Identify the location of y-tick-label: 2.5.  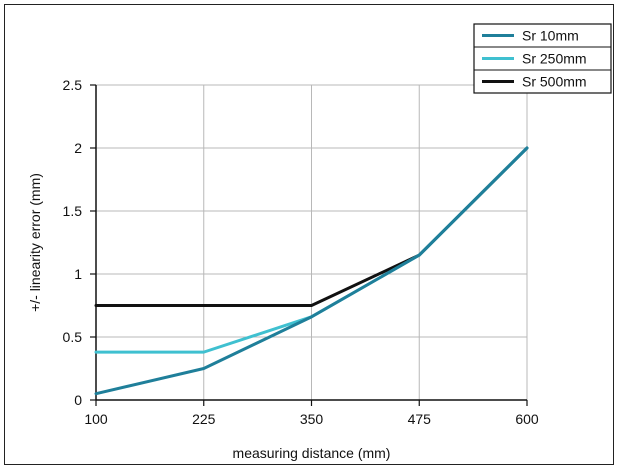
(73, 85).